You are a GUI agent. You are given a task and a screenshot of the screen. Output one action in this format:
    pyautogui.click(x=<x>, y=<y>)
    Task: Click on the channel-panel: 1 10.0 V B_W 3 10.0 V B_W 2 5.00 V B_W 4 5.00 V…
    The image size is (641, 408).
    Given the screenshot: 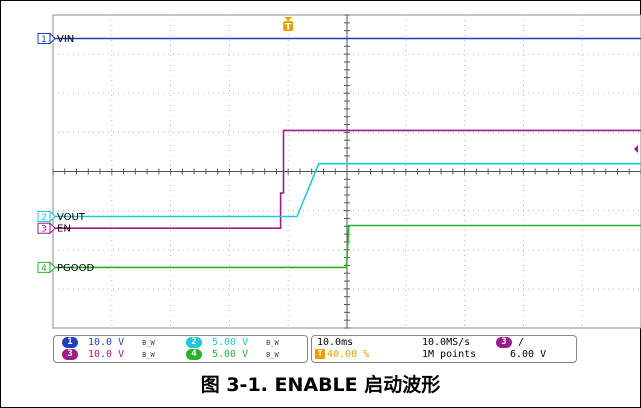 What is the action you would take?
    pyautogui.click(x=180, y=349)
    